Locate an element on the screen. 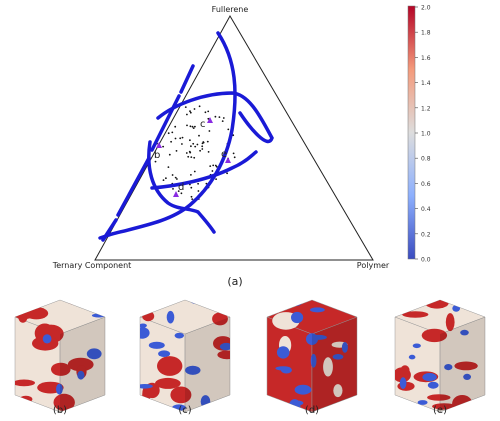 The width and height of the screenshot is (500, 421). colorbar-gradient is located at coordinates (411, 132).